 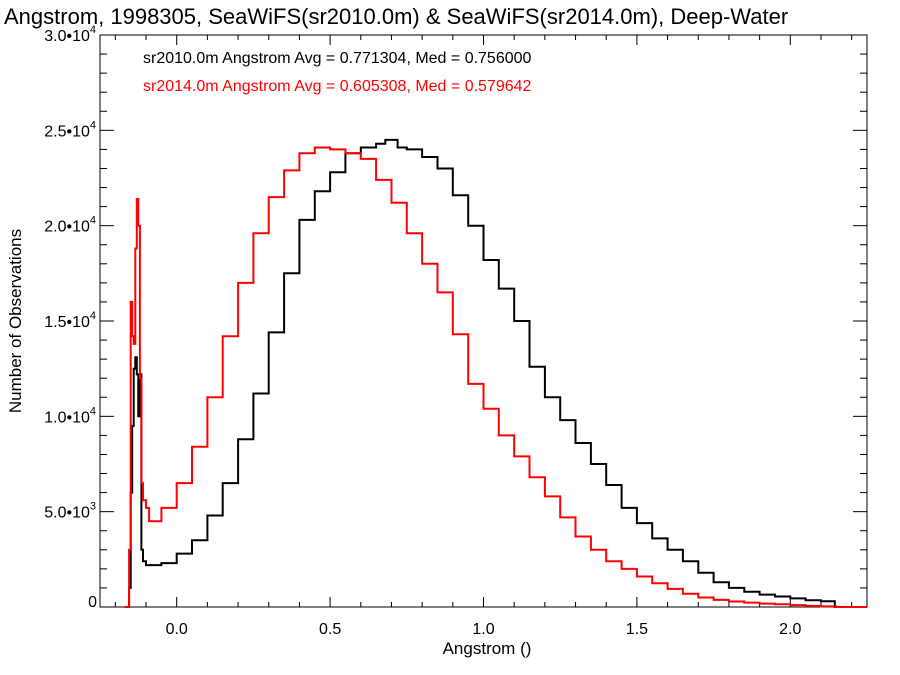 What do you see at coordinates (487, 648) in the screenshot?
I see `x-axis-label: Angstrom ()` at bounding box center [487, 648].